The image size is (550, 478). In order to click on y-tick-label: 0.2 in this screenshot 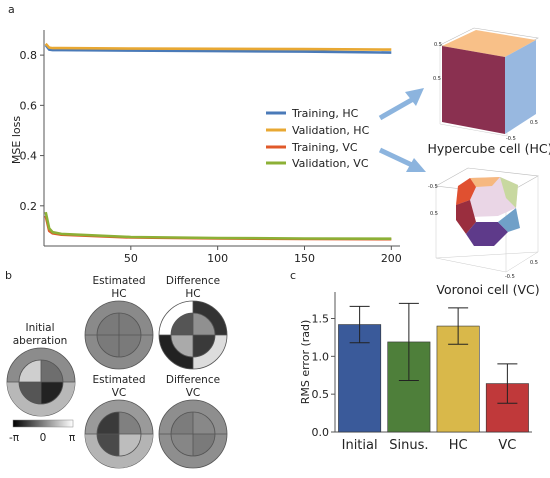, I will do `click(29, 206)`.